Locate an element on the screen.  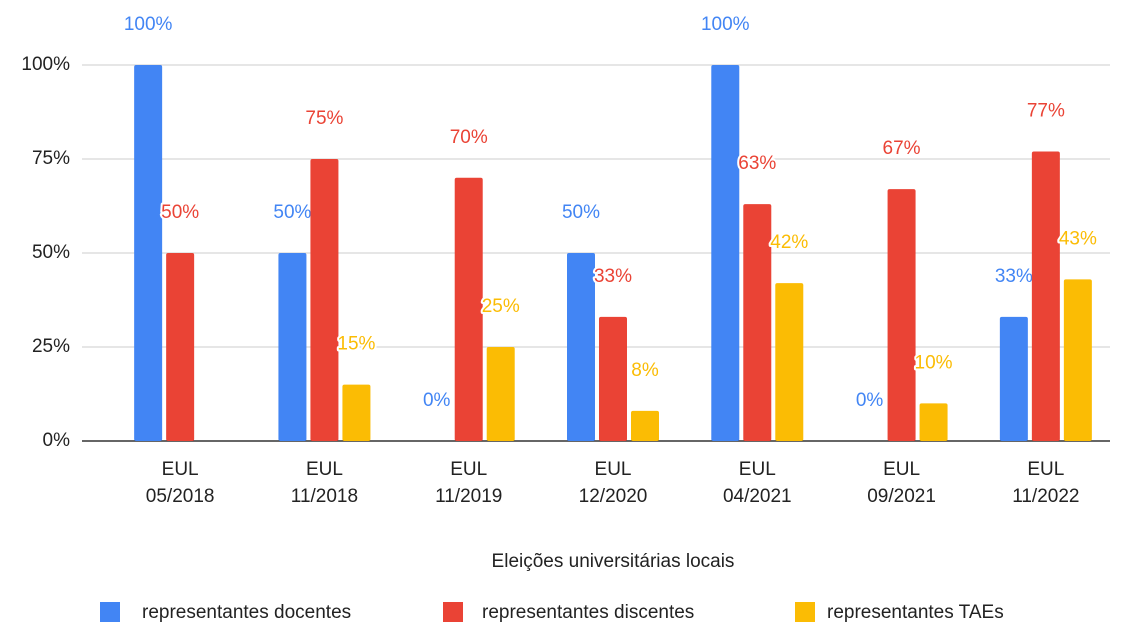
data-label: 77% is located at coordinates (1046, 110).